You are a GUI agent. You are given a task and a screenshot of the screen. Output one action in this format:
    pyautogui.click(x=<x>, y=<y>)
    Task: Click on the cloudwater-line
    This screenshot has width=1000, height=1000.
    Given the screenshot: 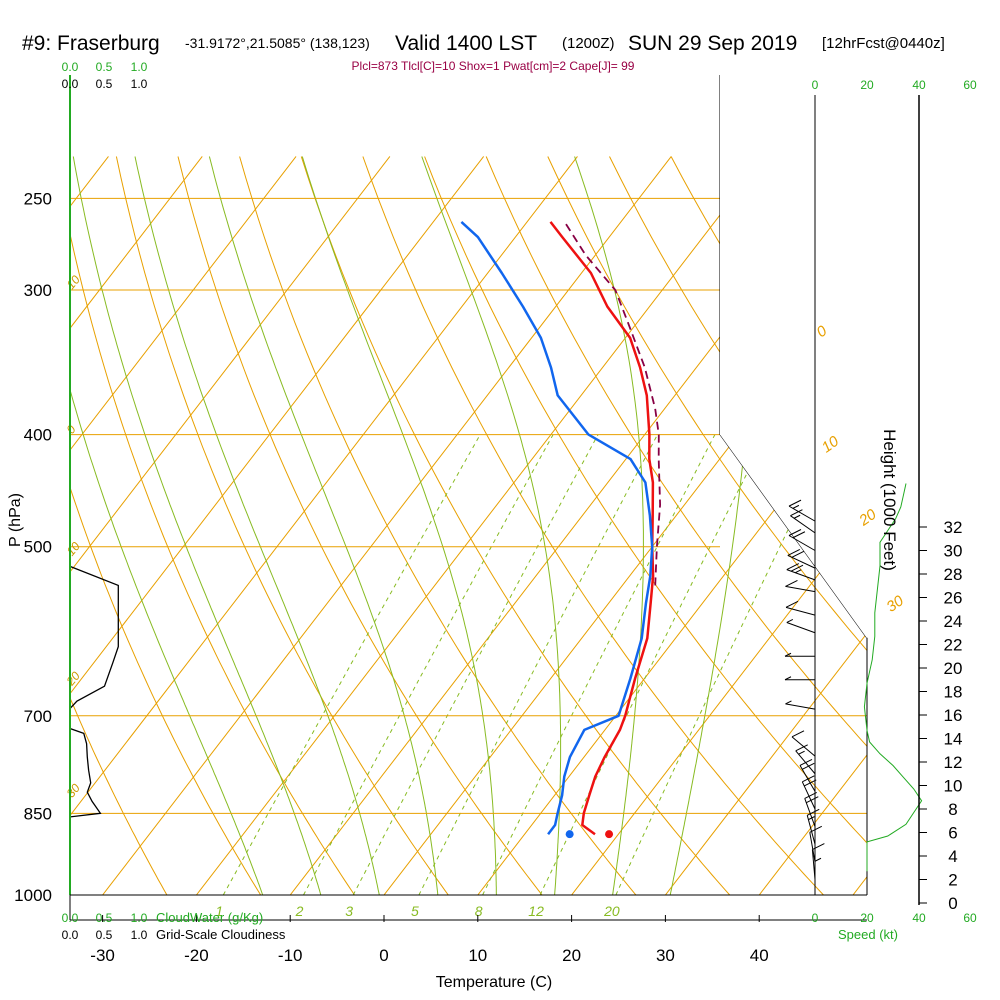 What is the action you would take?
    pyautogui.click(x=94, y=730)
    